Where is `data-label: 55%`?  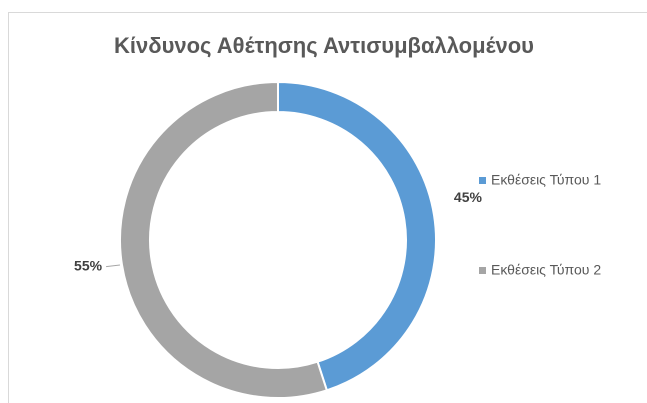
data-label: 55% is located at coordinates (88, 265).